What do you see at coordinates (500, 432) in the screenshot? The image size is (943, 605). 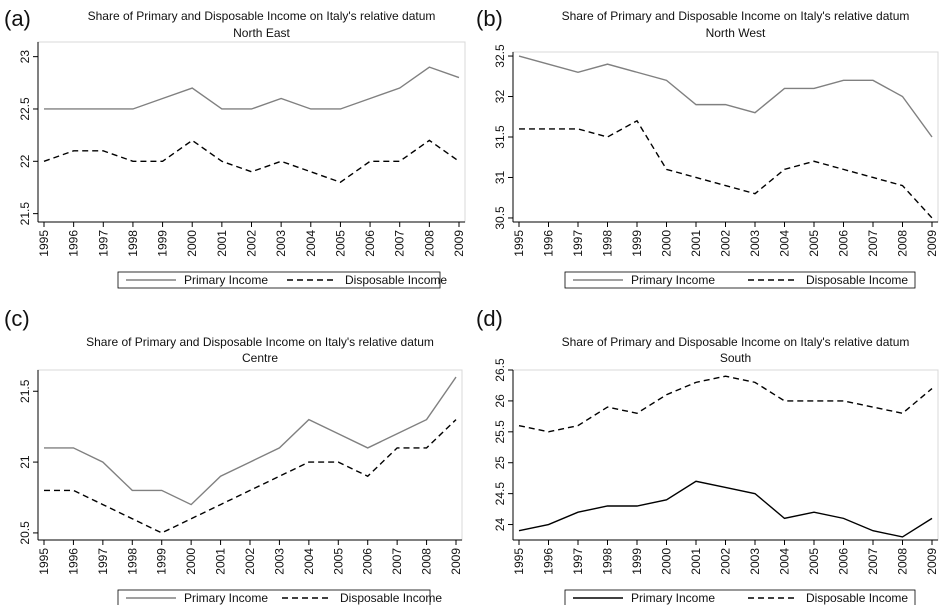 I see `y-tick-label: 25.5` at bounding box center [500, 432].